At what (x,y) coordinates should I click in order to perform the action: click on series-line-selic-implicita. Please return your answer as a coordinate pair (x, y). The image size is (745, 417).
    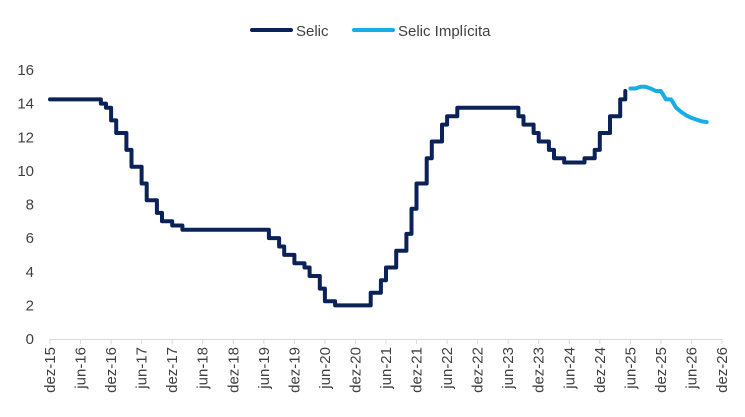
    Looking at the image, I should click on (668, 104).